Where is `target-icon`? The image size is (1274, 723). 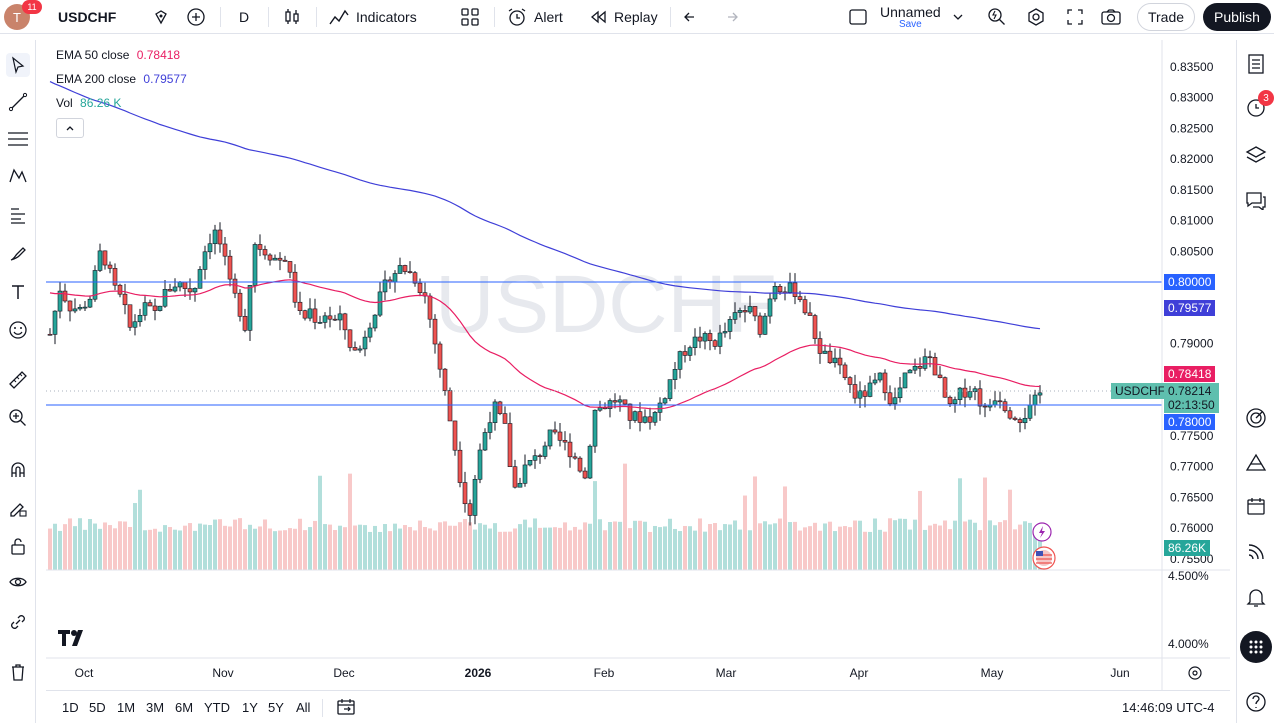
target-icon is located at coordinates (1256, 418).